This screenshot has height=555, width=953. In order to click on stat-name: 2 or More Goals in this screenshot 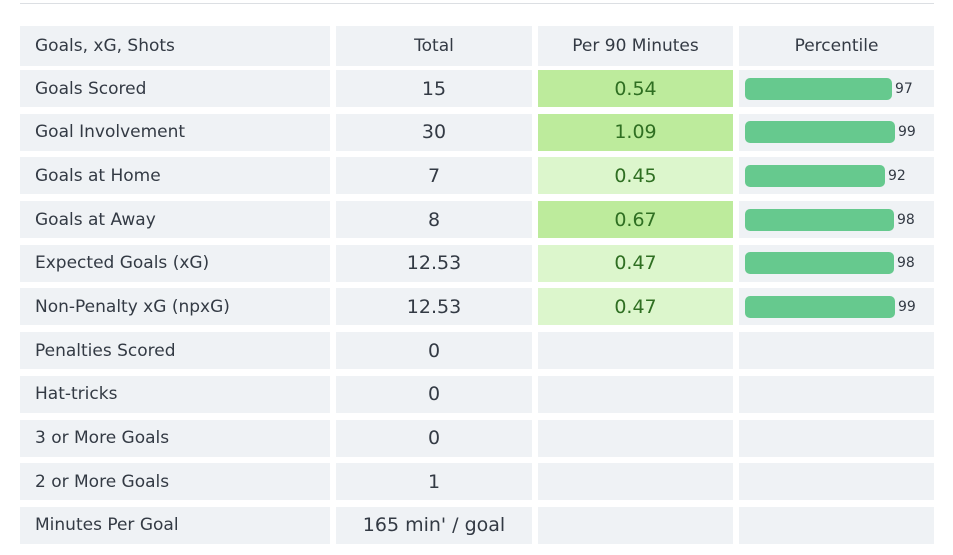, I will do `click(175, 482)`.